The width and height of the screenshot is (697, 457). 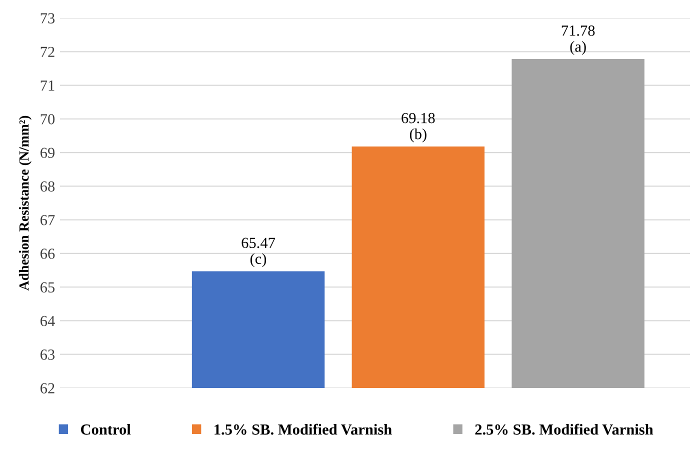 I want to click on legend-label: Control, so click(x=105, y=429).